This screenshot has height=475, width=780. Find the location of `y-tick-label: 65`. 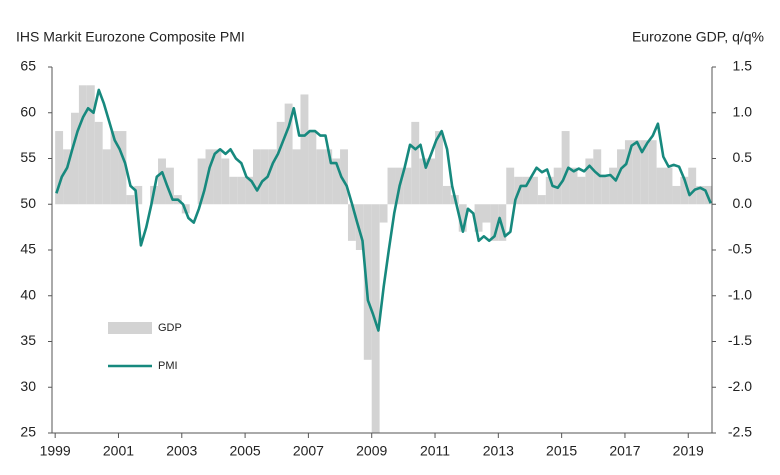

y-tick-label: 65 is located at coordinates (28, 66).